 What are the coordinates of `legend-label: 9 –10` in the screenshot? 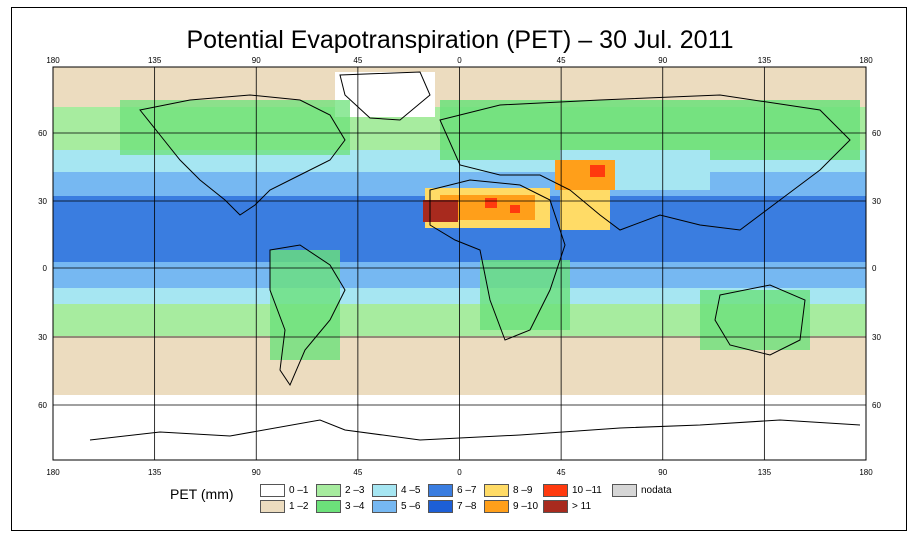 It's located at (526, 506).